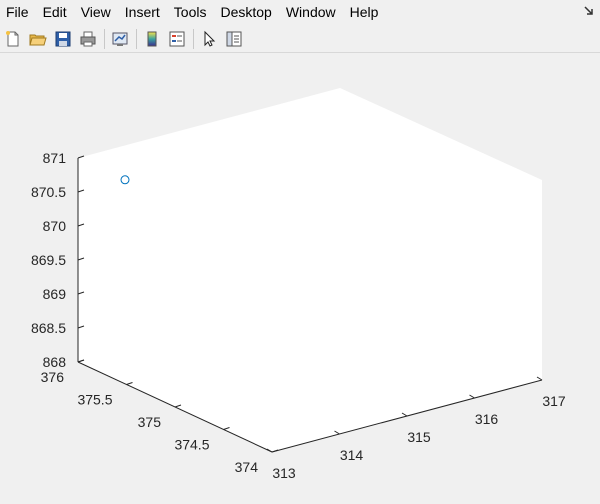 This screenshot has width=600, height=504. Describe the element at coordinates (53, 377) in the screenshot. I see `y-tick-label: 376` at that location.